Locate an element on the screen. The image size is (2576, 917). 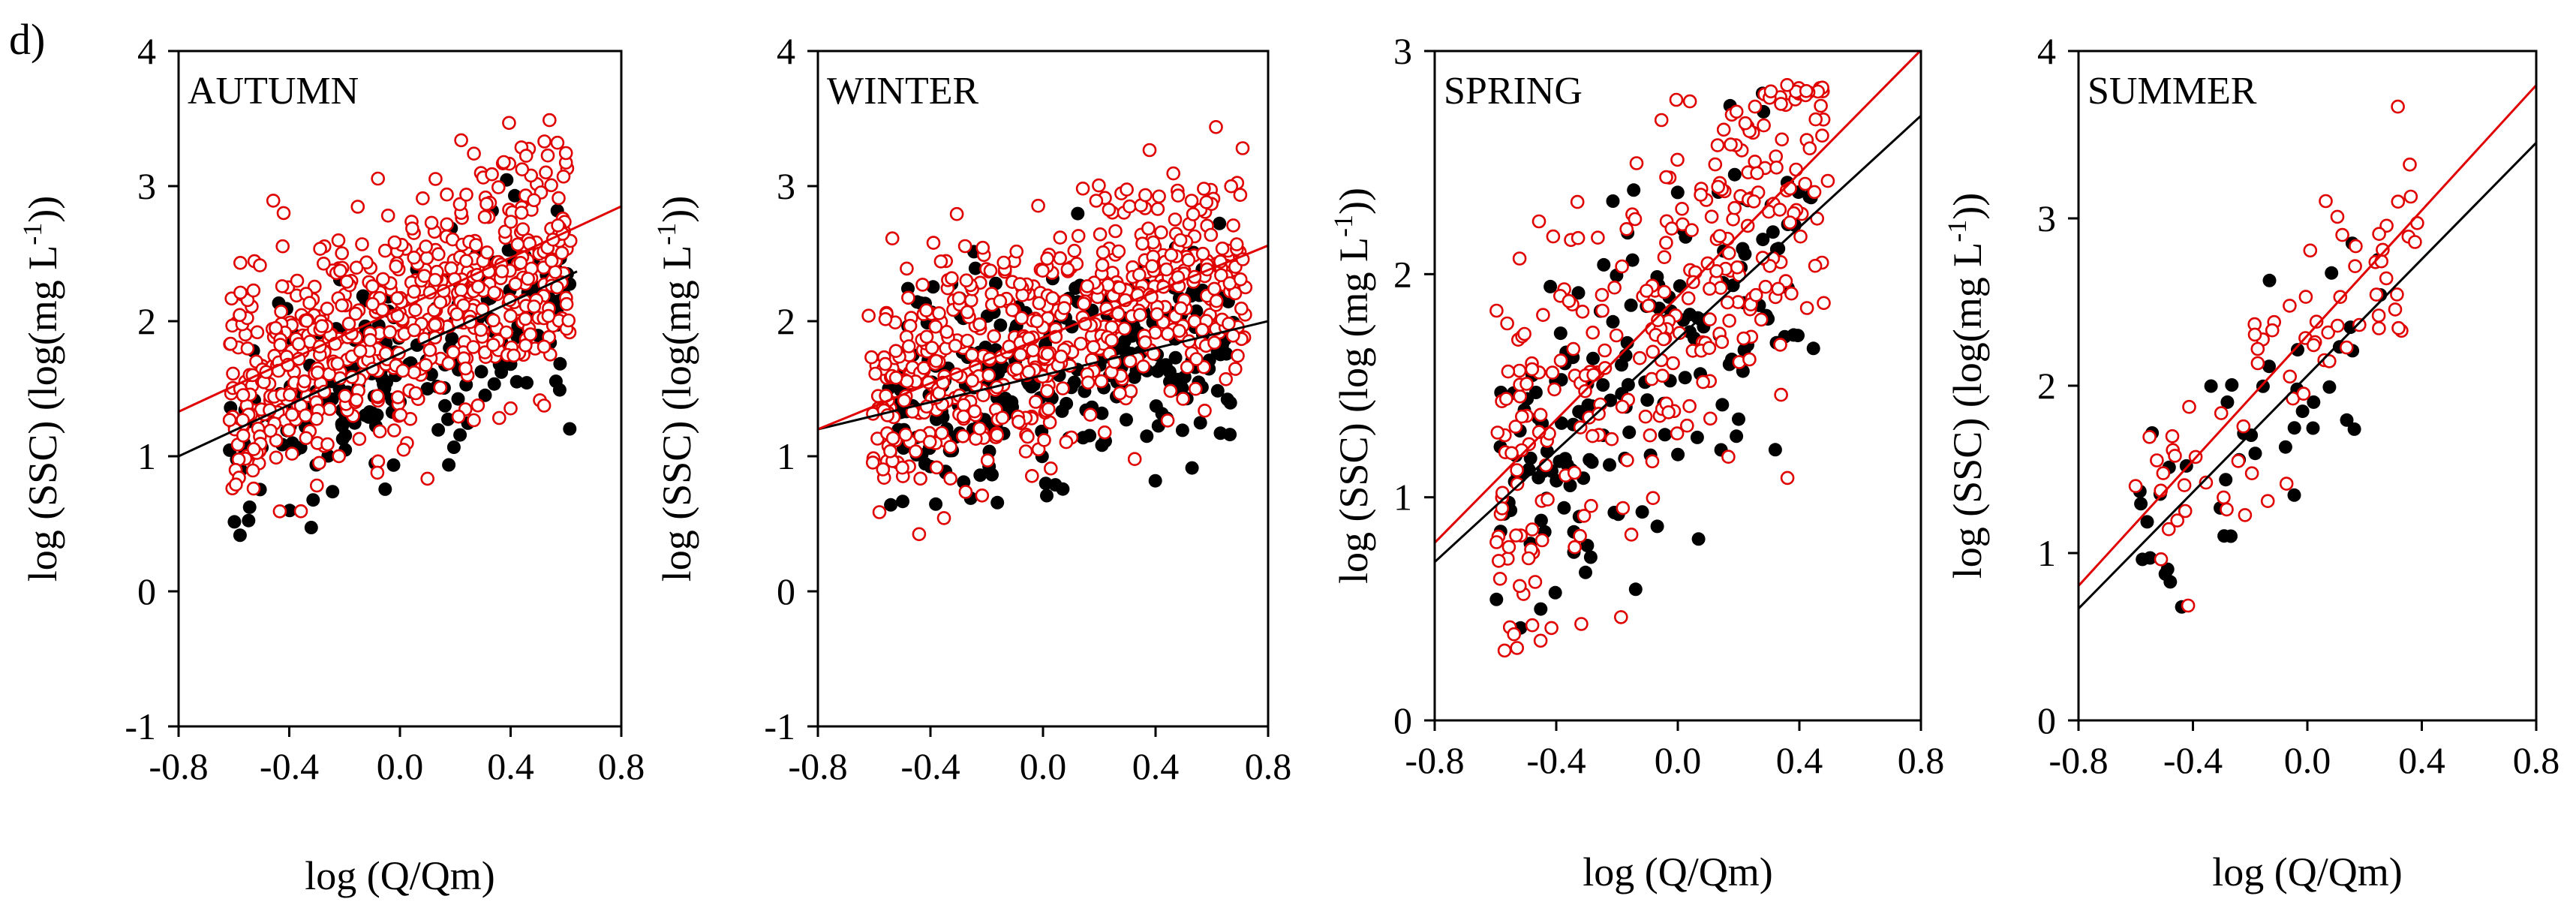
y-tick-label: 1 is located at coordinates (2046, 553).